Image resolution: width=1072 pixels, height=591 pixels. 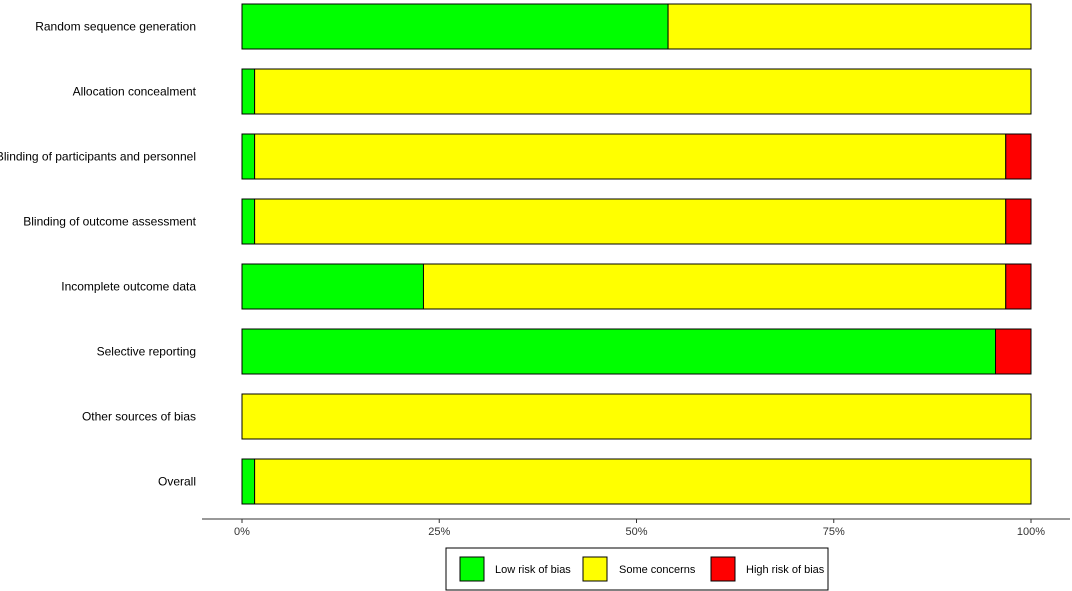 What do you see at coordinates (533, 570) in the screenshot?
I see `legend-label-low-risk-of-bias: Low risk of bias` at bounding box center [533, 570].